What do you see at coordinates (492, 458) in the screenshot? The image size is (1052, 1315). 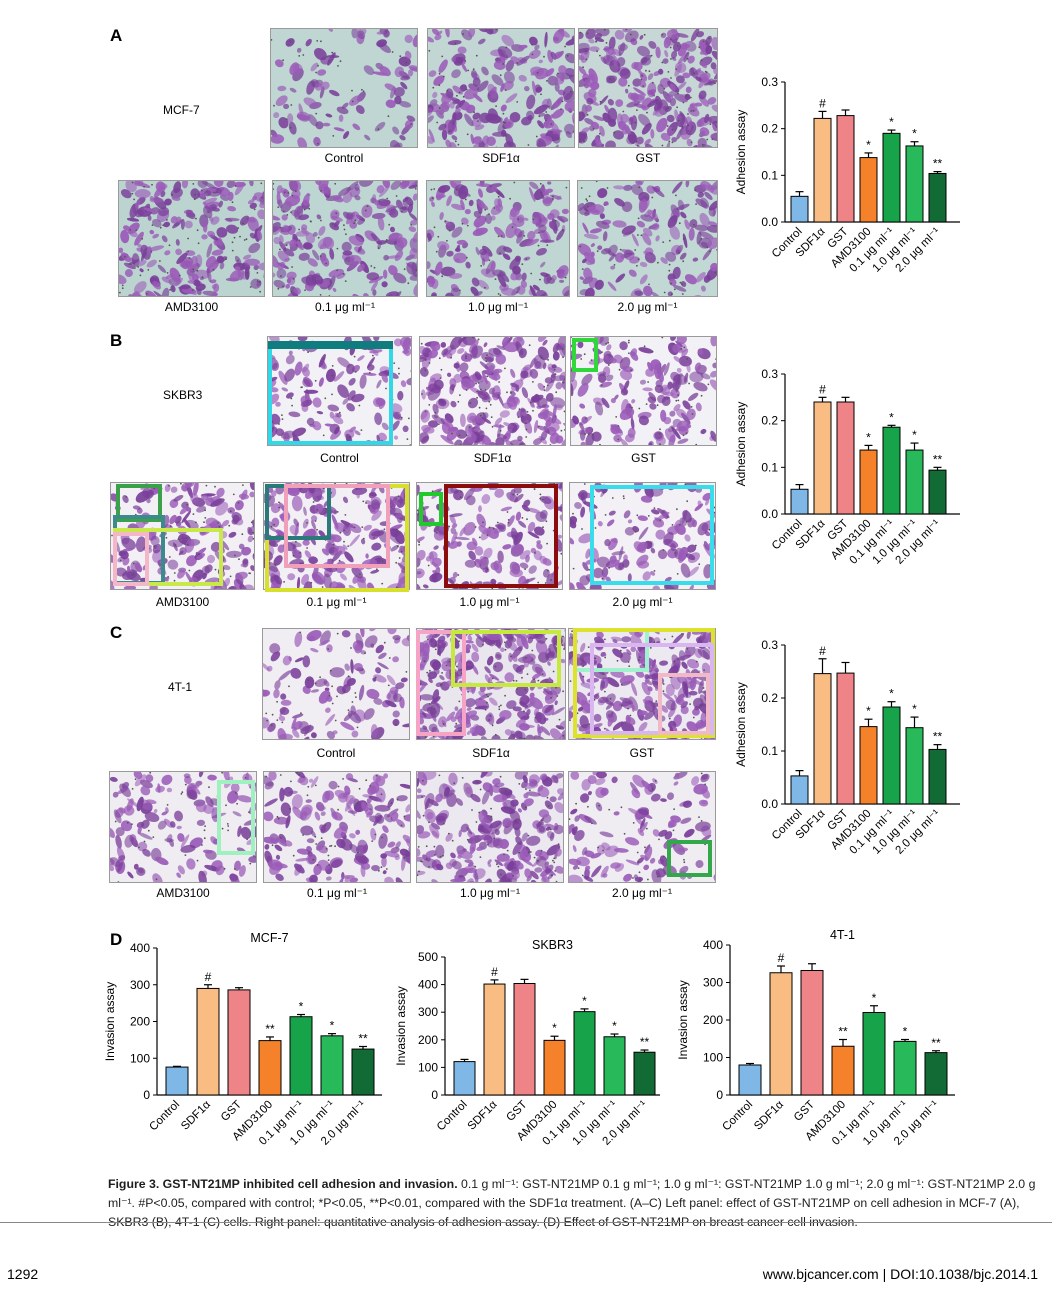 I see `micrograph-label: SDF1α` at bounding box center [492, 458].